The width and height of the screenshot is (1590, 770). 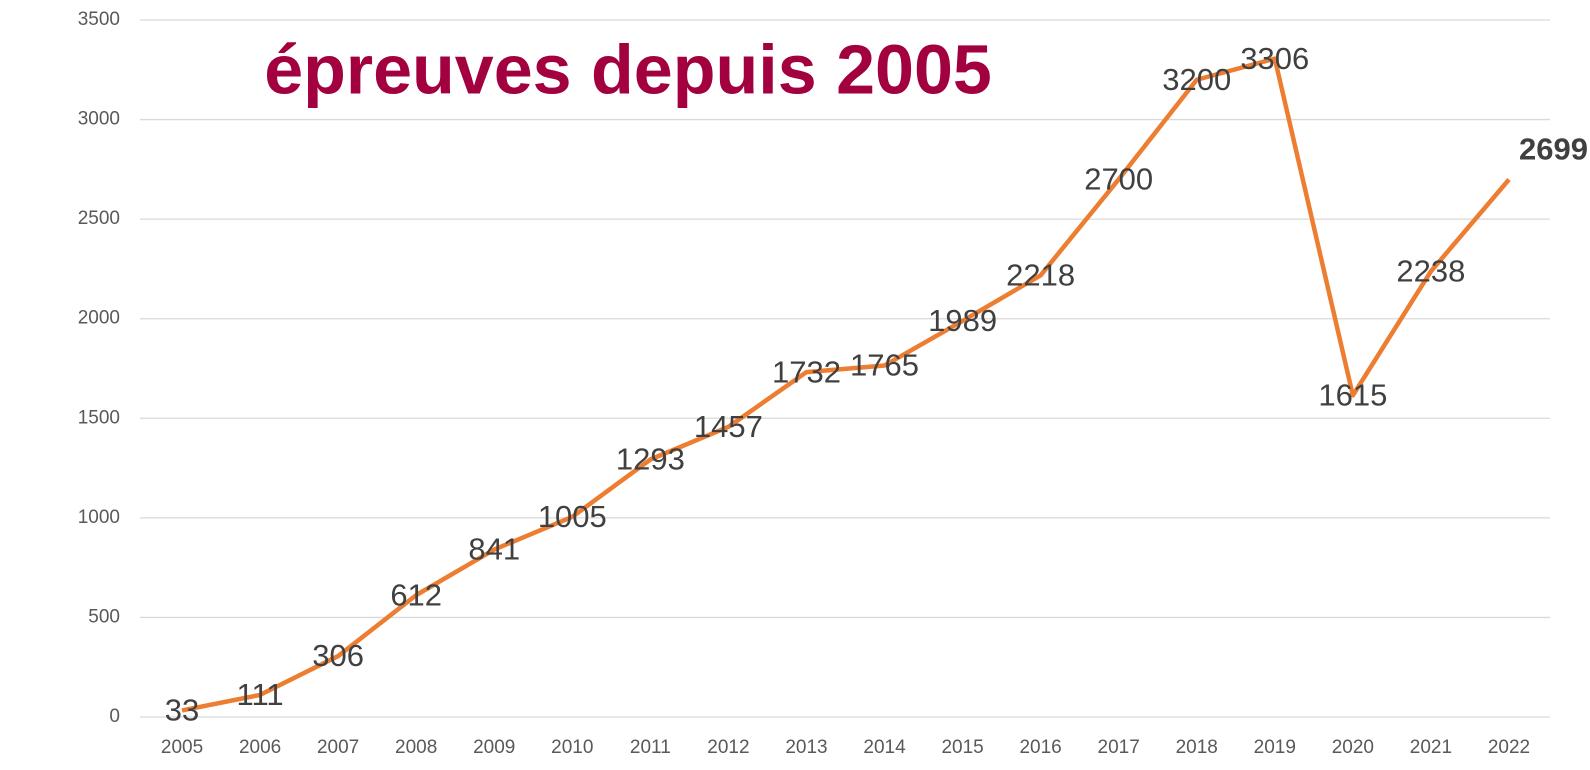 I want to click on y-tick-label: 1000, so click(x=99, y=517).